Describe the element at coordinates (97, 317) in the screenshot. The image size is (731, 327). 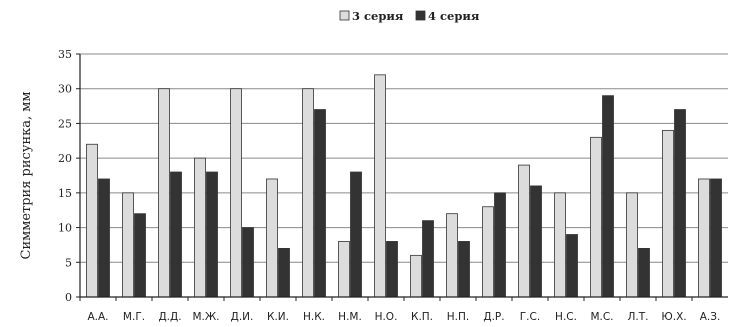
I see `x-tick-label: А.А.` at that location.